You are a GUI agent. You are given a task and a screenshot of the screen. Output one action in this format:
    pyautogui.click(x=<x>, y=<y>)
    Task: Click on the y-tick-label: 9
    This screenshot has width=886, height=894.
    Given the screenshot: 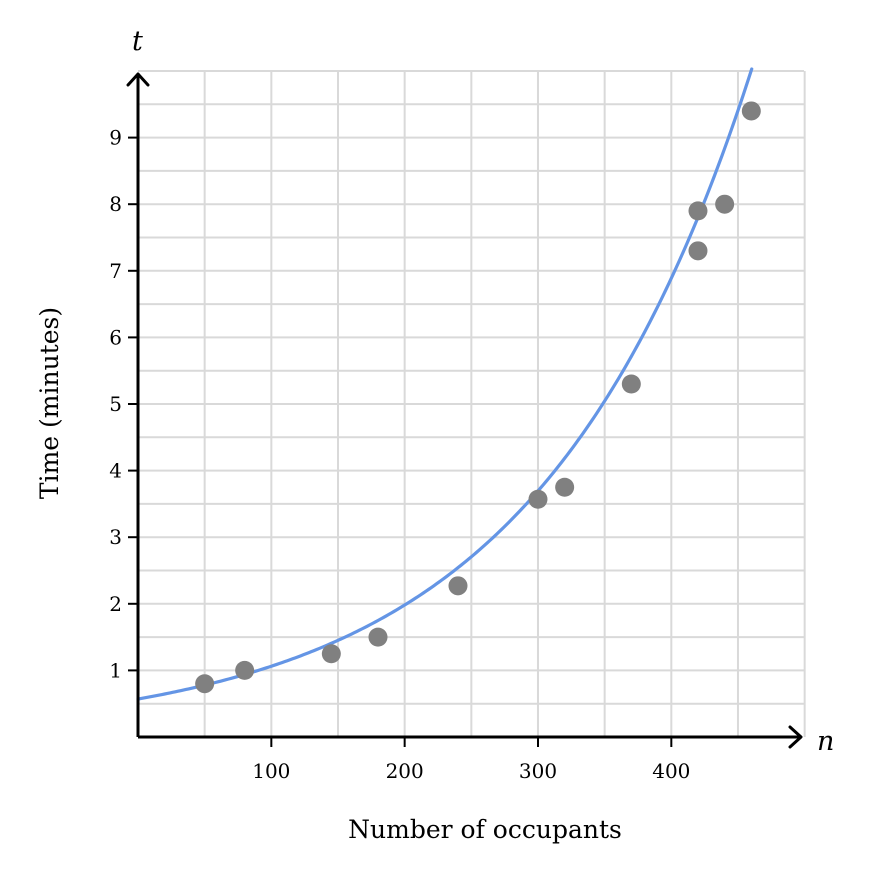 What is the action you would take?
    pyautogui.click(x=115, y=138)
    